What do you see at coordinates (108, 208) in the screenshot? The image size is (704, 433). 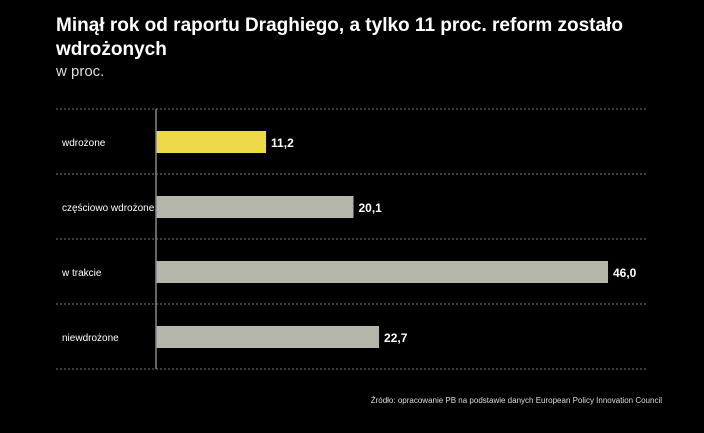 I see `category-label: częściowo wdrożone` at bounding box center [108, 208].